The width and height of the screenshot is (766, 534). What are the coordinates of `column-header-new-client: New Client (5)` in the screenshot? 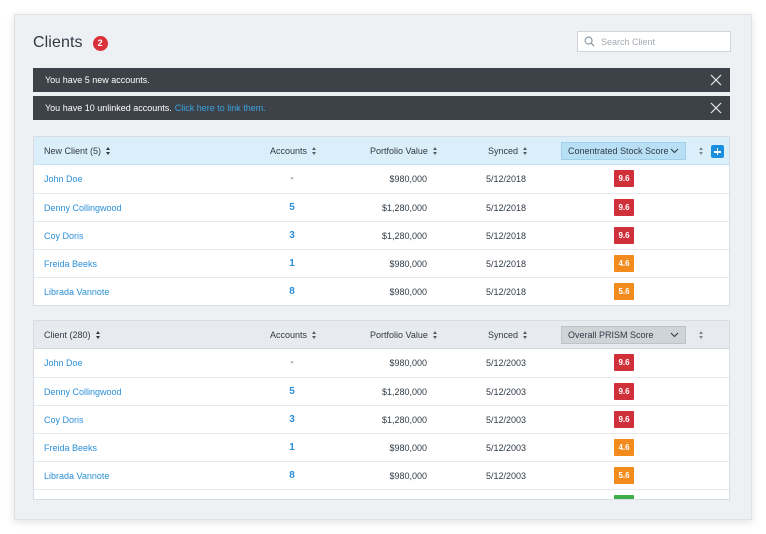 It's located at (77, 151).